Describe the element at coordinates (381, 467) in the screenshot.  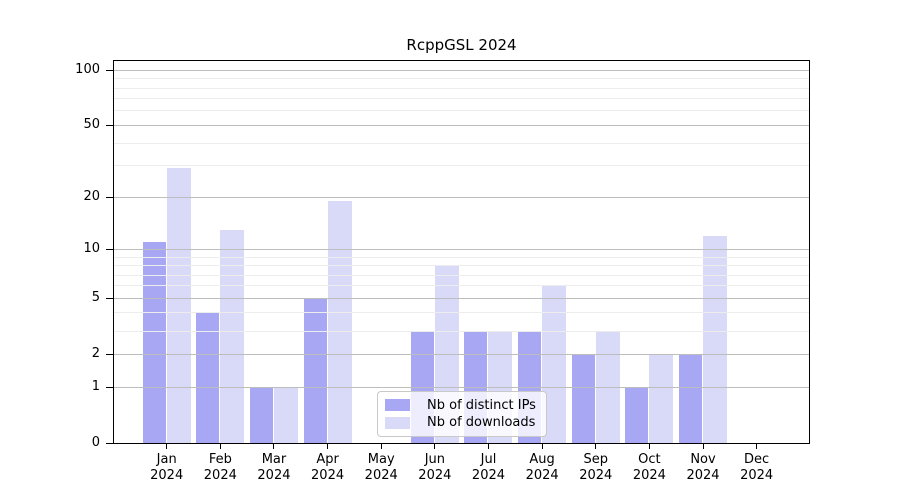
I see `x-tick-label: May 2024` at that location.